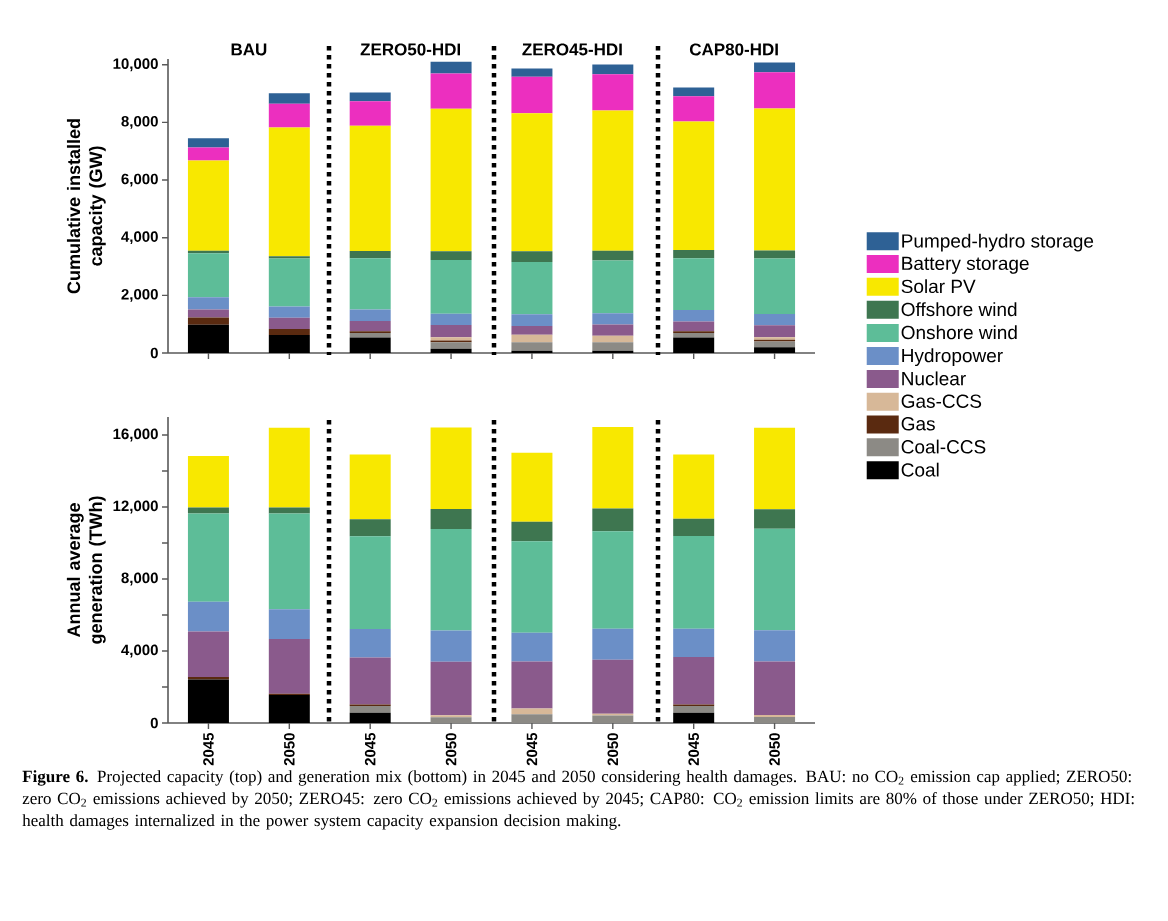  I want to click on text: ZERO45-HDI, so click(572, 49).